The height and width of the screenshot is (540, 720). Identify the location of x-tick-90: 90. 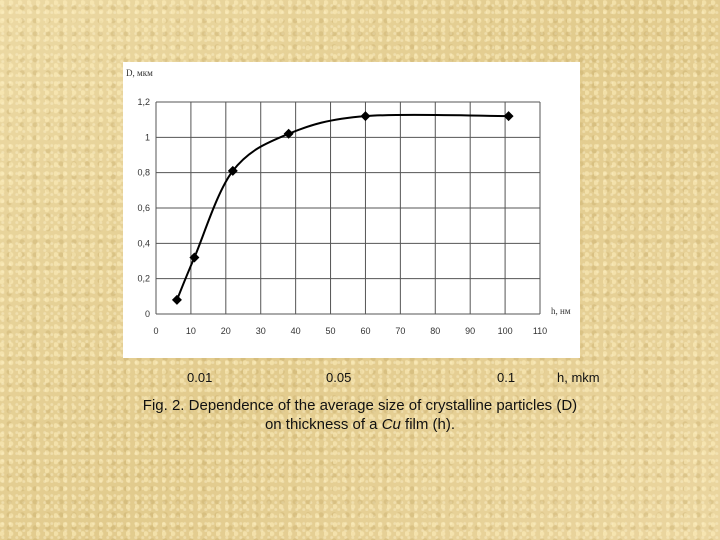
(470, 331).